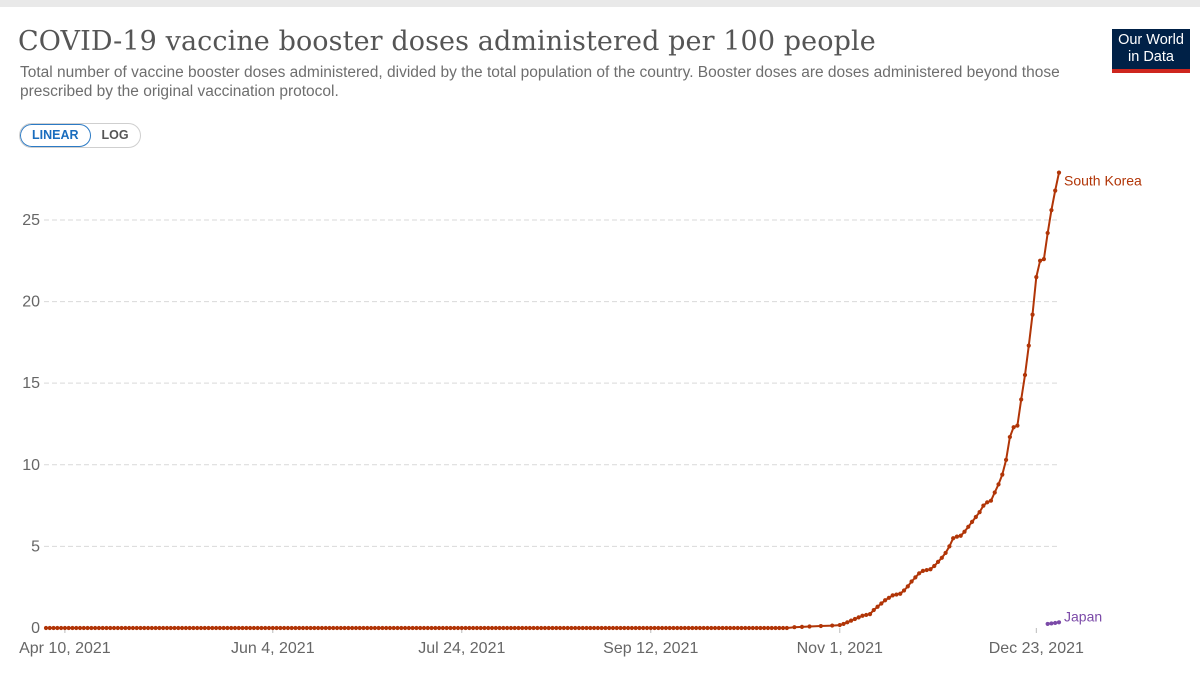 The width and height of the screenshot is (1200, 674). I want to click on y-tick-label: 10, so click(31, 465).